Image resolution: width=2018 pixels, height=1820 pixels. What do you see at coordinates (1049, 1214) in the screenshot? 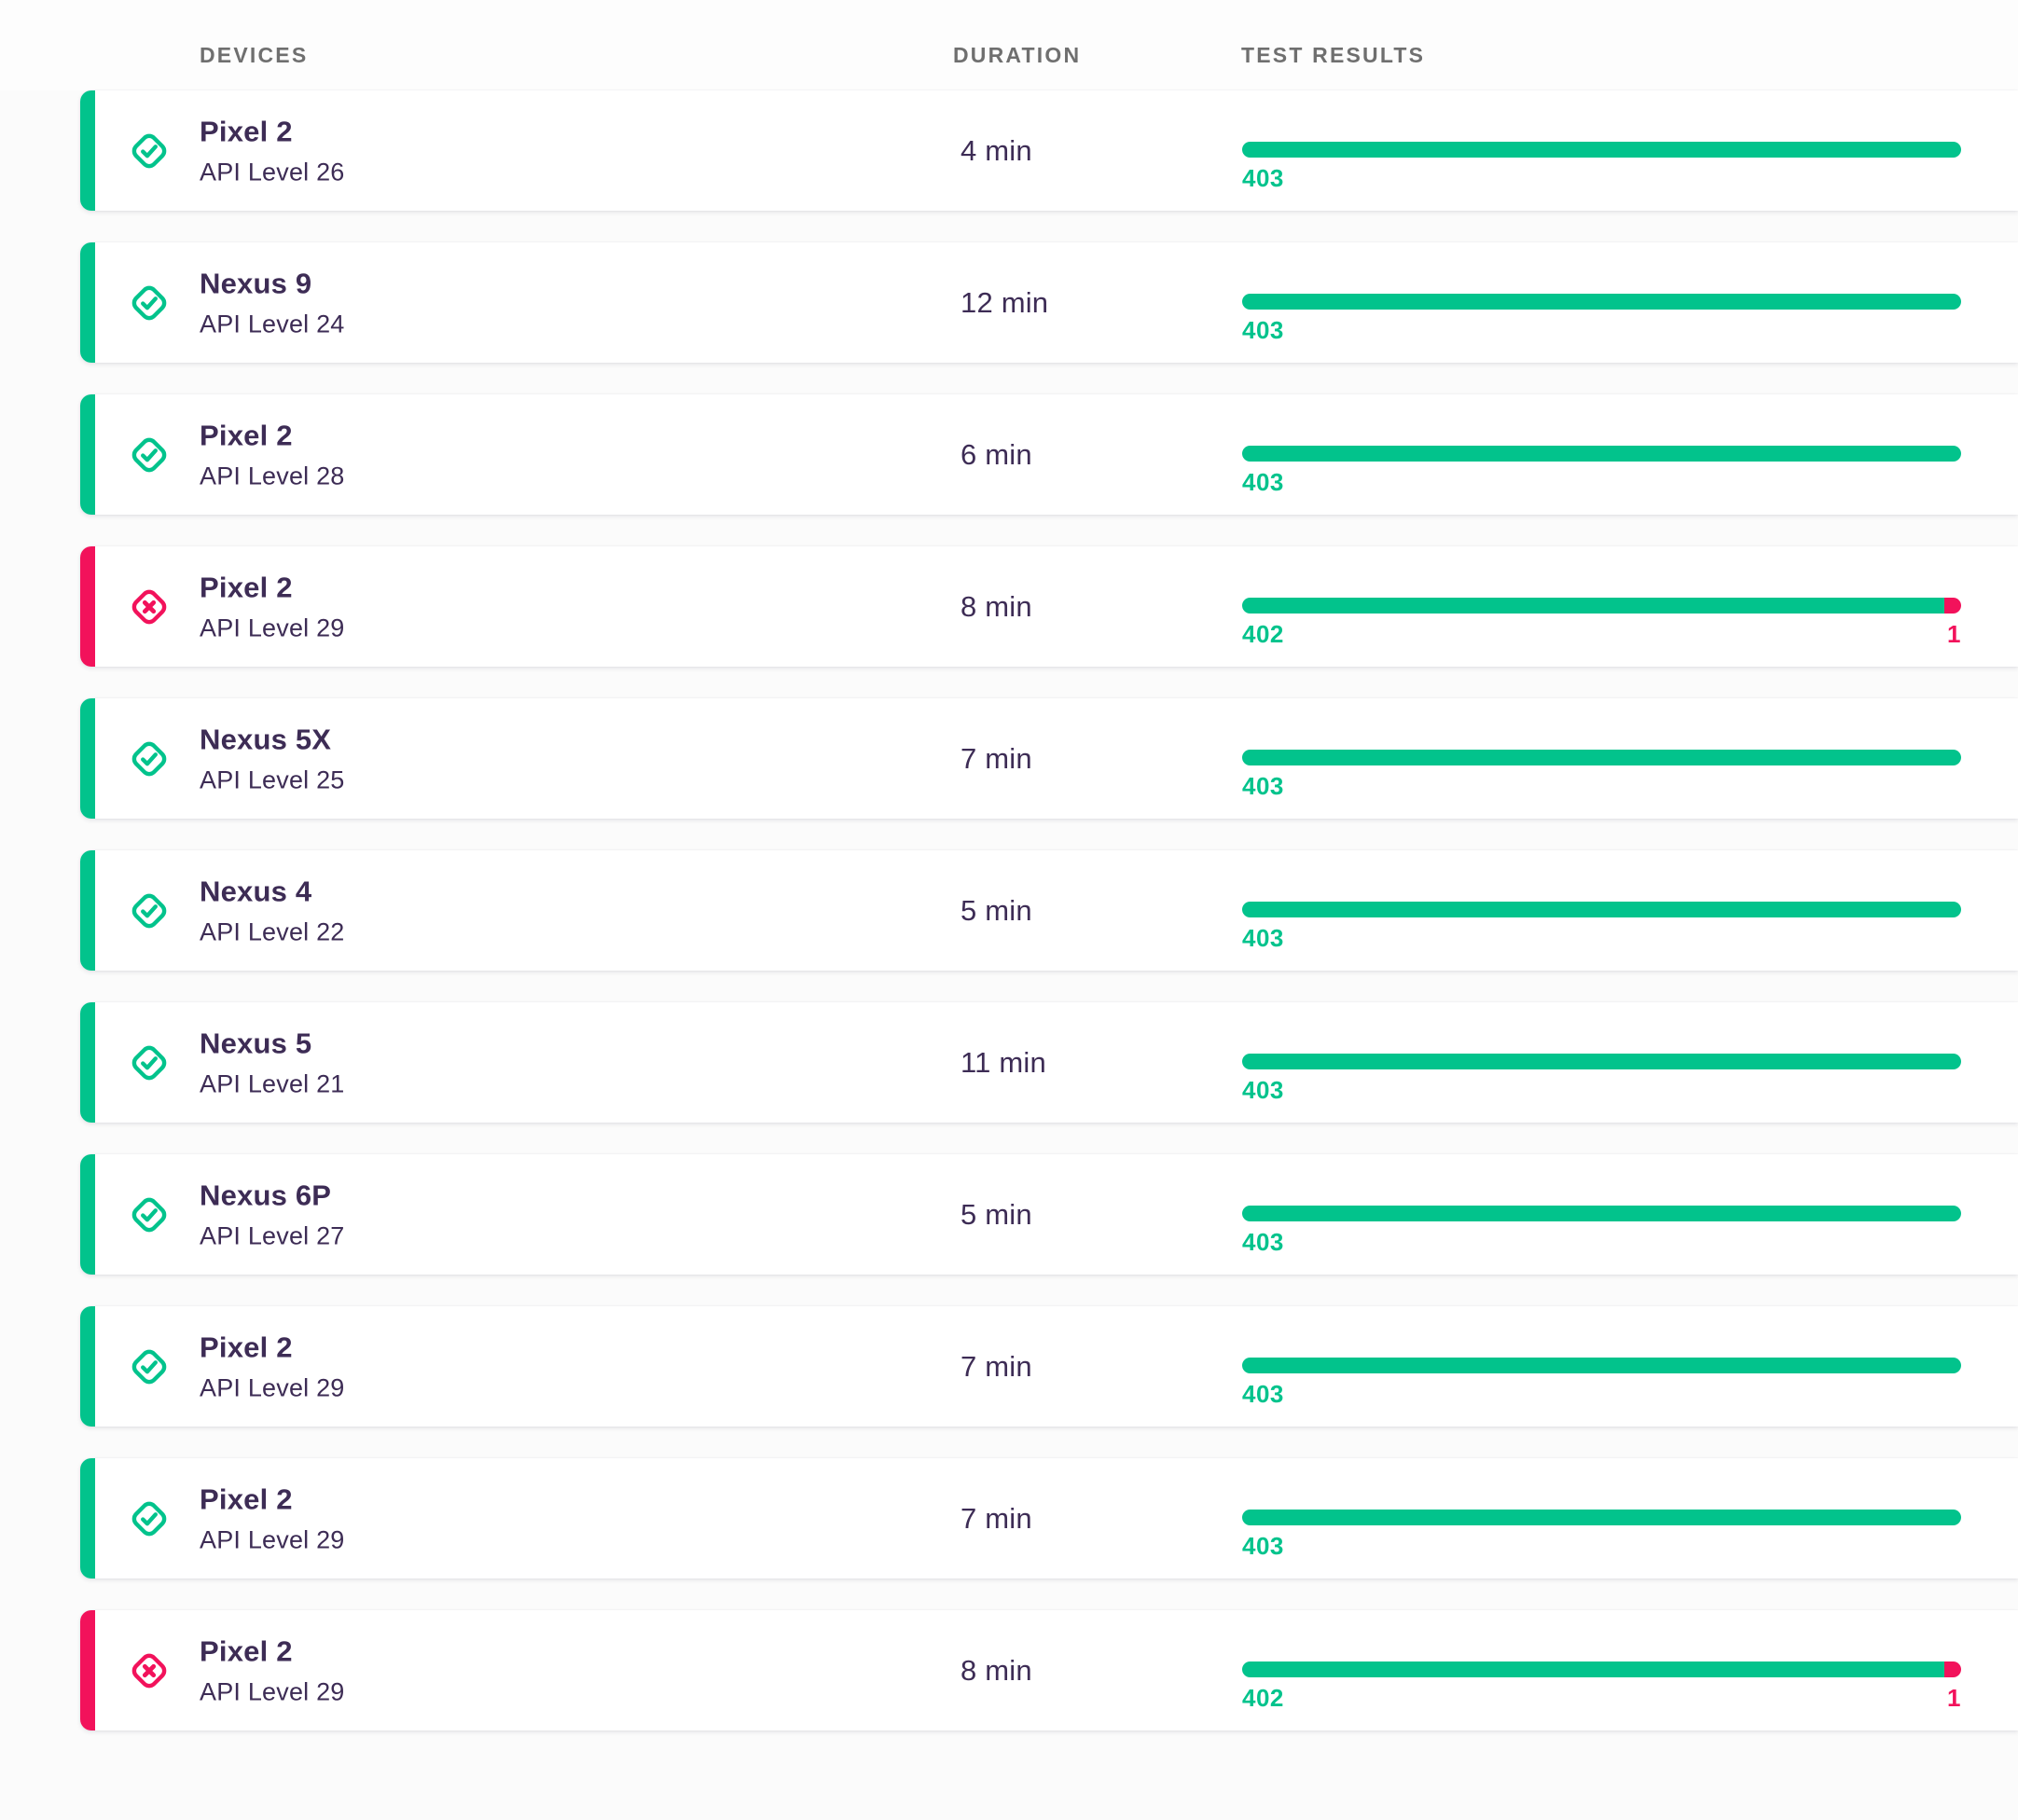
I see `device-row: Nexus 6P API Level 27 5 min 403` at bounding box center [1049, 1214].